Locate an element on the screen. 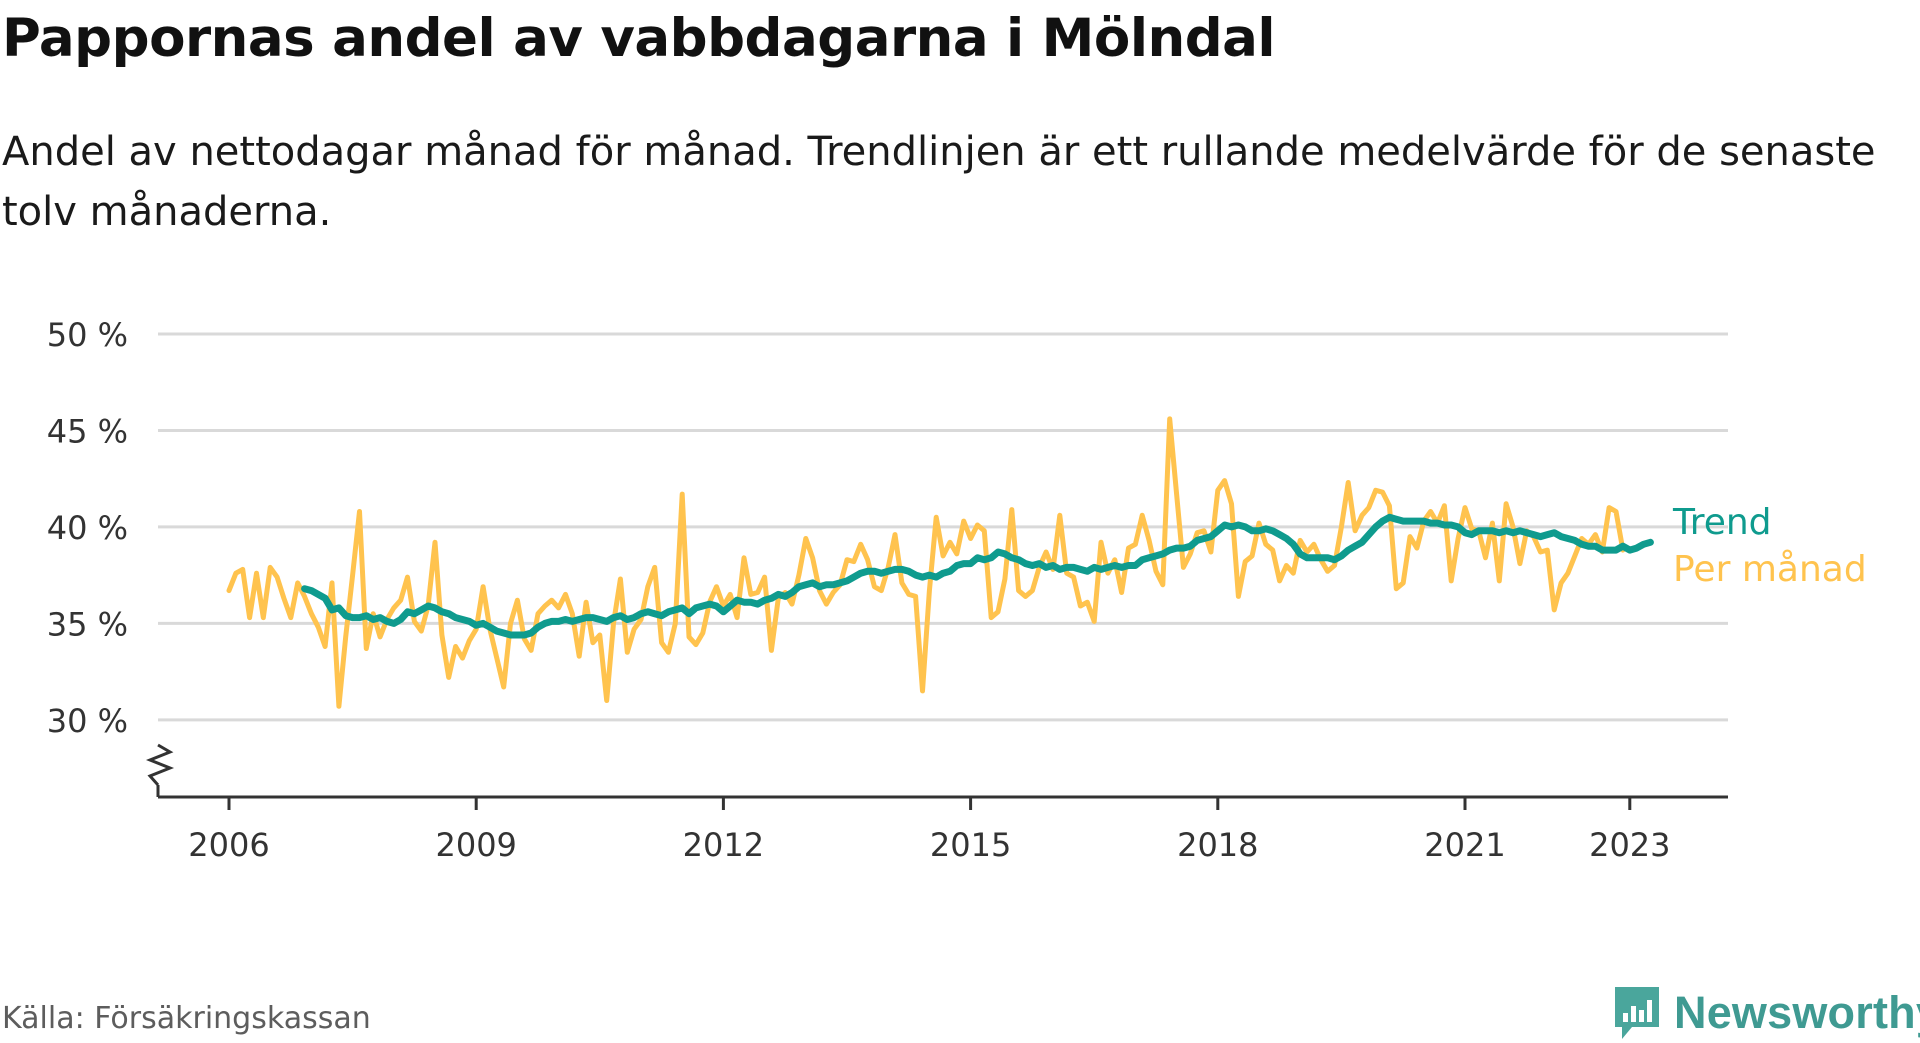 This screenshot has height=1043, width=1920. x-tick-label: 2009 is located at coordinates (475, 845).